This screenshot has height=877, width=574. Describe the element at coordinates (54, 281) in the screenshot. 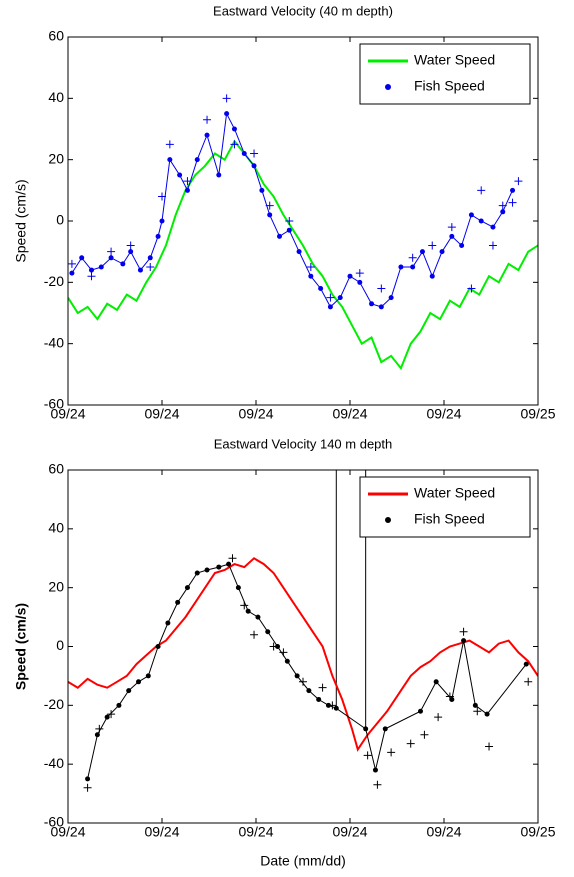

I see `y-tick-label: -20` at that location.